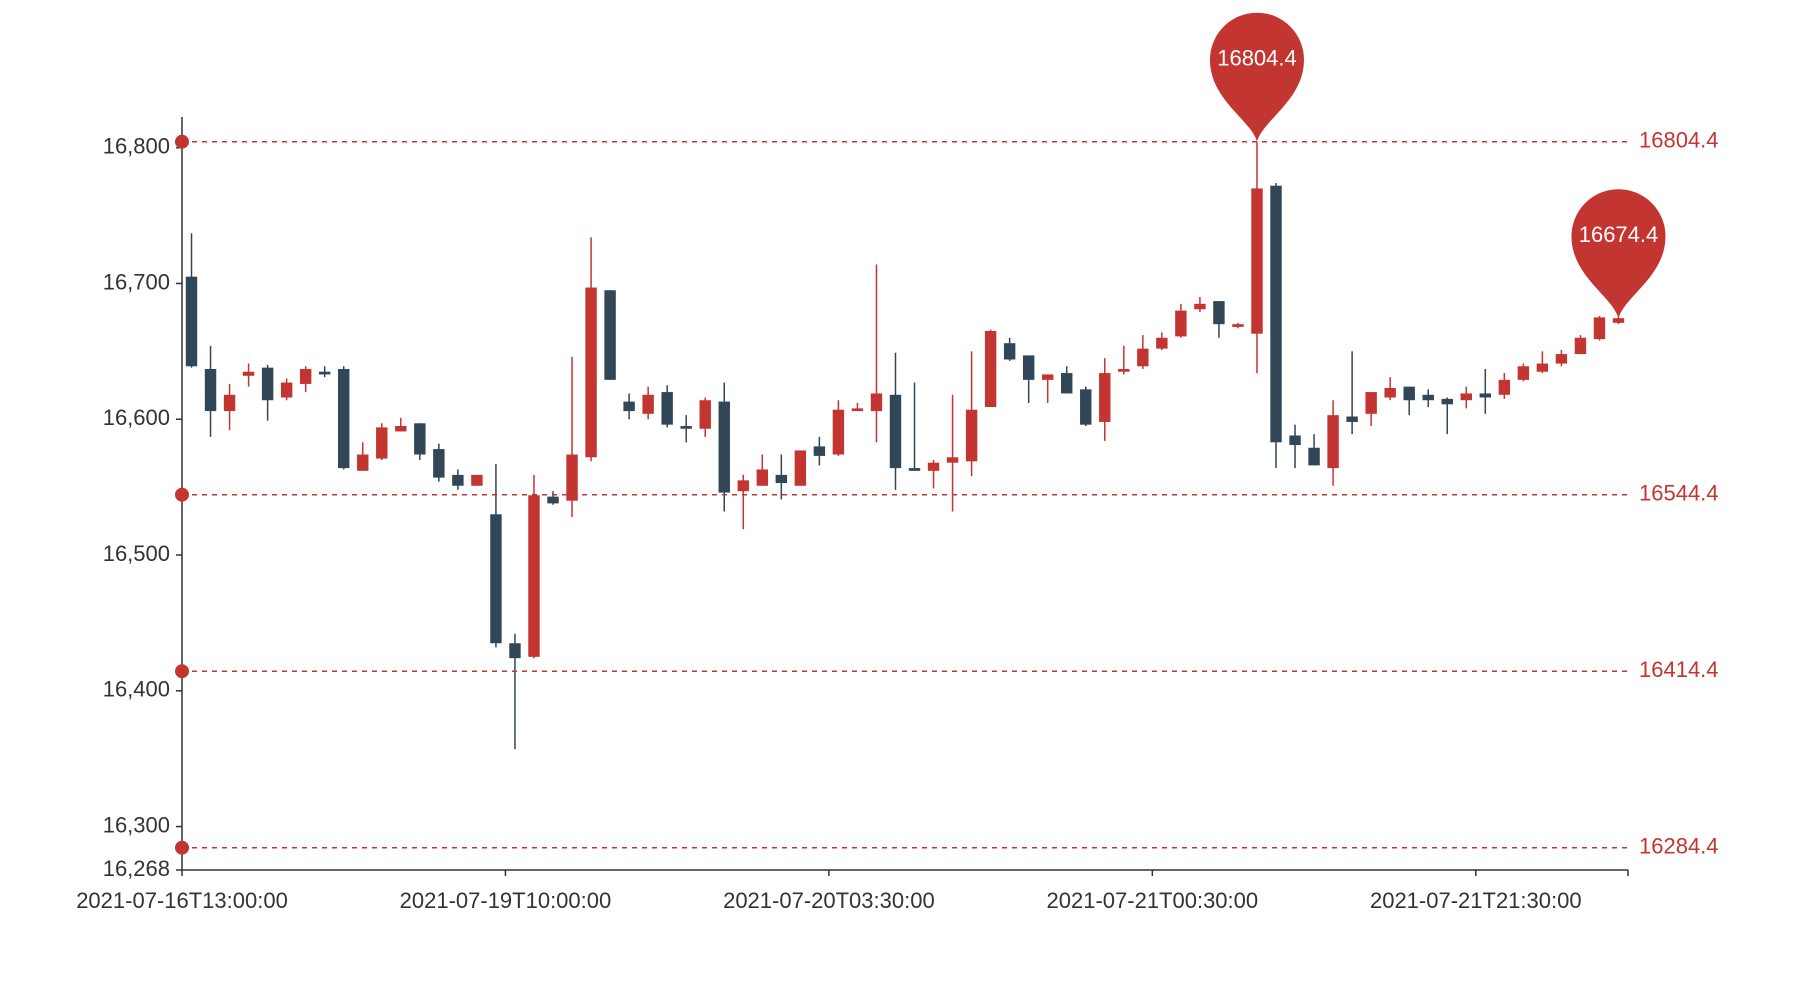  I want to click on y-tick-label: 16,500, so click(136, 553).